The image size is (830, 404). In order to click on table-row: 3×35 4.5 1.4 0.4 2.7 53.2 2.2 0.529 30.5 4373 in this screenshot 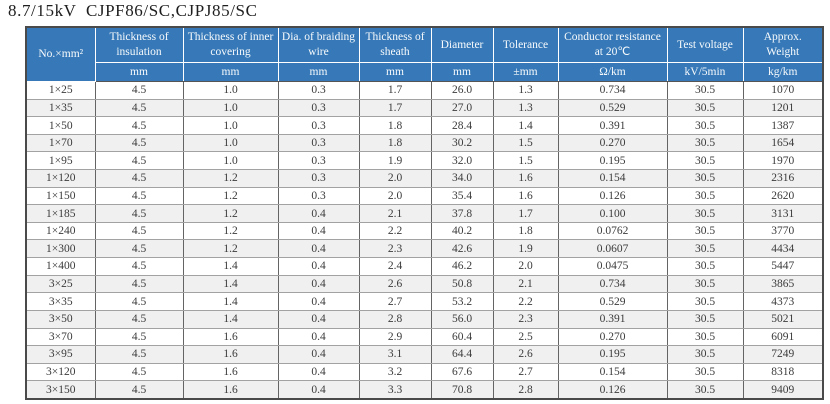, I will do `click(424, 301)`.